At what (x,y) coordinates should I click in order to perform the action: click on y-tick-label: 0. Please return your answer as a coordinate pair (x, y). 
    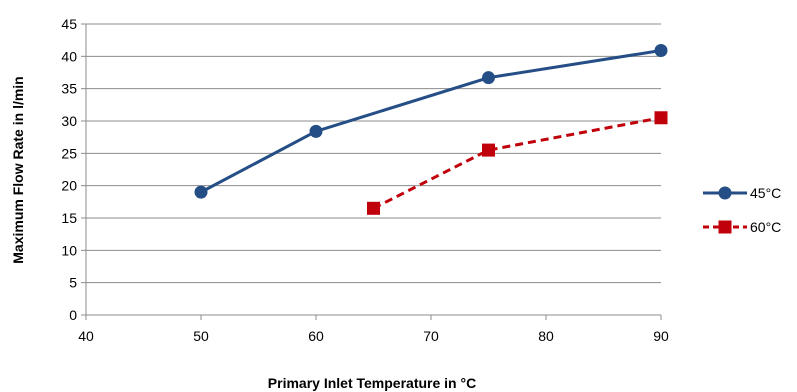
    Looking at the image, I should click on (73, 315).